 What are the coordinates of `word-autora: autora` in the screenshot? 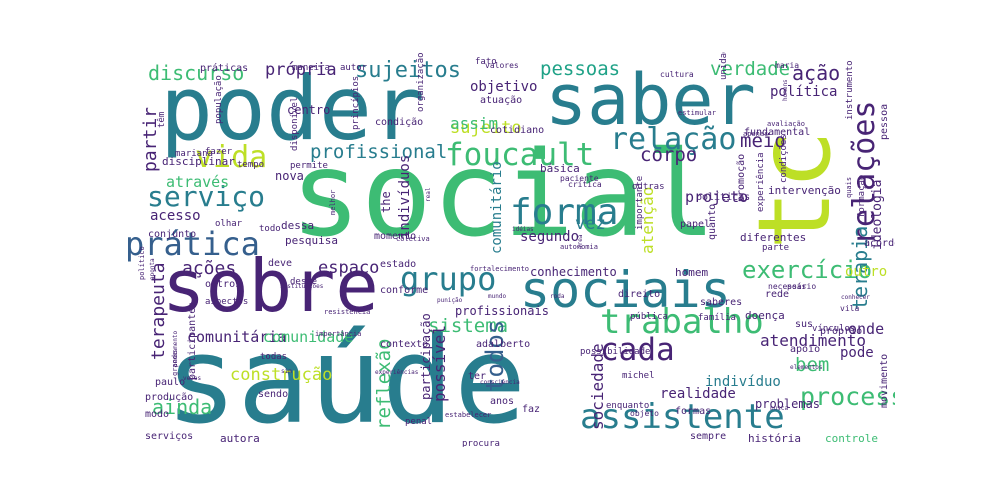 It's located at (240, 438).